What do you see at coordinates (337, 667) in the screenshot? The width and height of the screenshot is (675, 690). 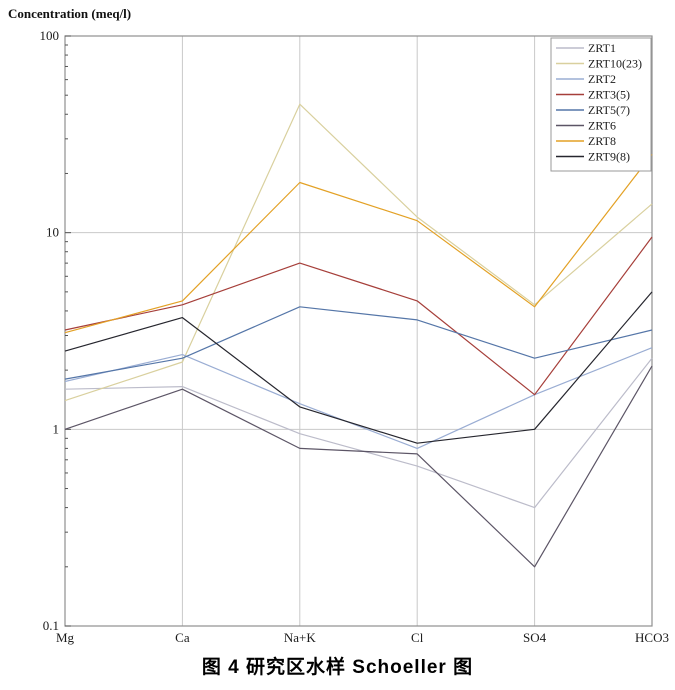 I see `figure-caption: 图 4 研究区水样 Schoeller 图` at bounding box center [337, 667].